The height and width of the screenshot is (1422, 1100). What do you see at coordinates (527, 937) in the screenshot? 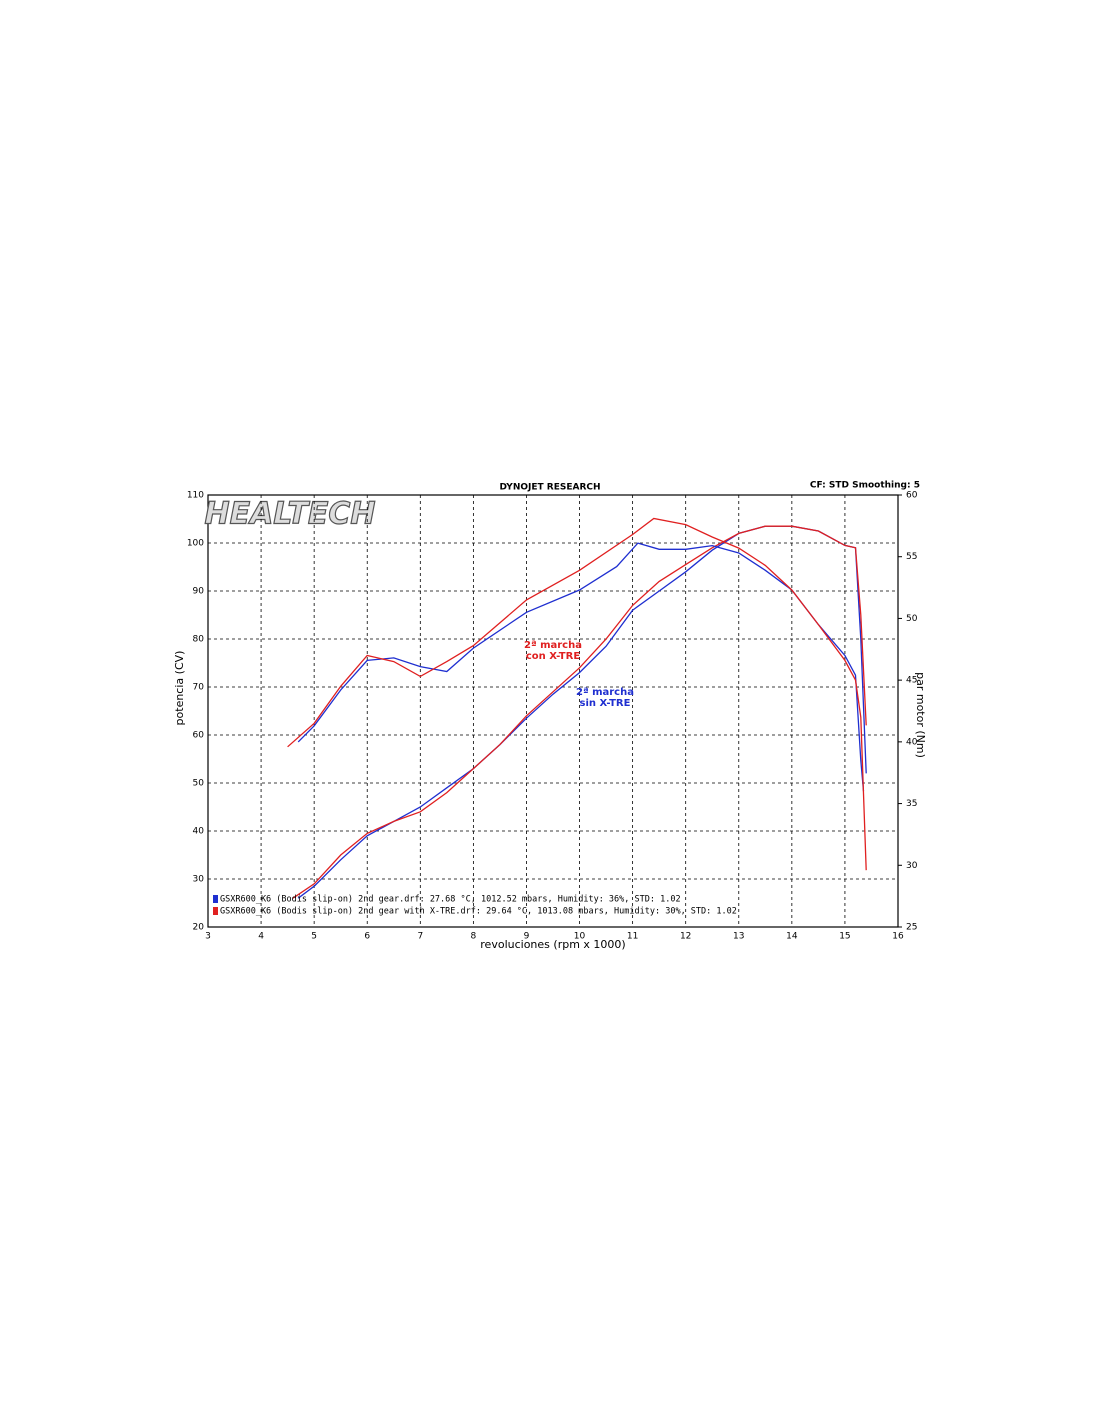
I see `x-tick-label: 9` at bounding box center [527, 937].